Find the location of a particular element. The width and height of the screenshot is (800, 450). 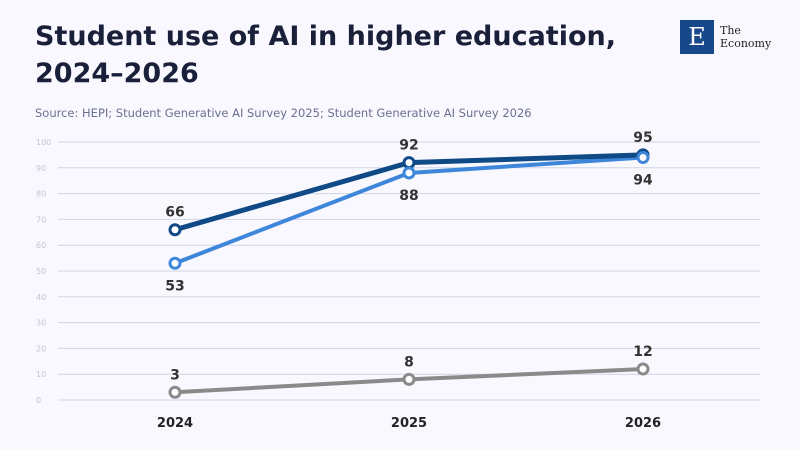

logo-mark: E is located at coordinates (697, 37).